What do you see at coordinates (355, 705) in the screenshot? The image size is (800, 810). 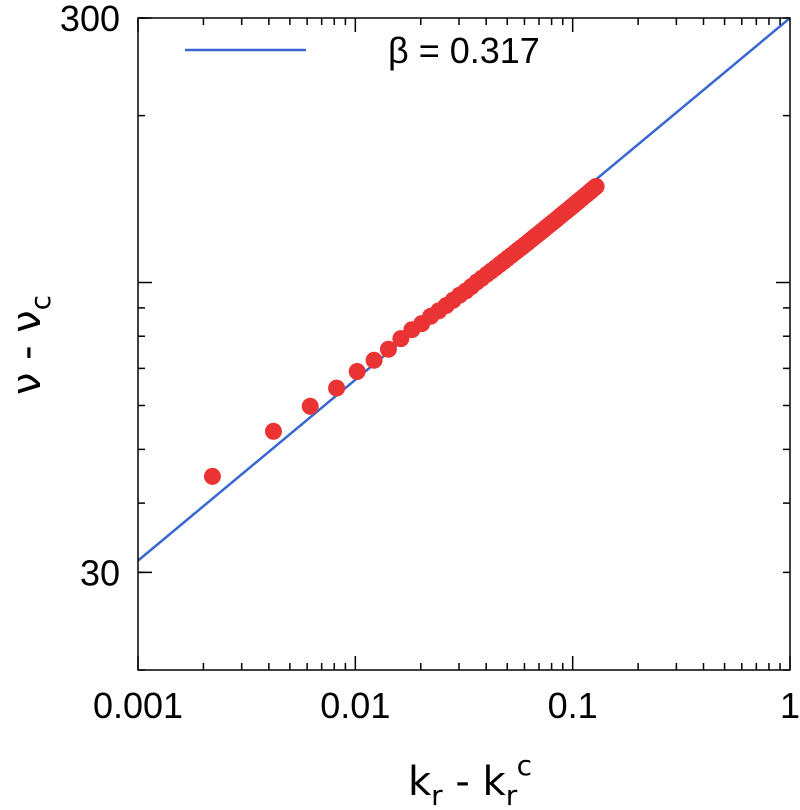 I see `x-tick-label: 0.01` at bounding box center [355, 705].